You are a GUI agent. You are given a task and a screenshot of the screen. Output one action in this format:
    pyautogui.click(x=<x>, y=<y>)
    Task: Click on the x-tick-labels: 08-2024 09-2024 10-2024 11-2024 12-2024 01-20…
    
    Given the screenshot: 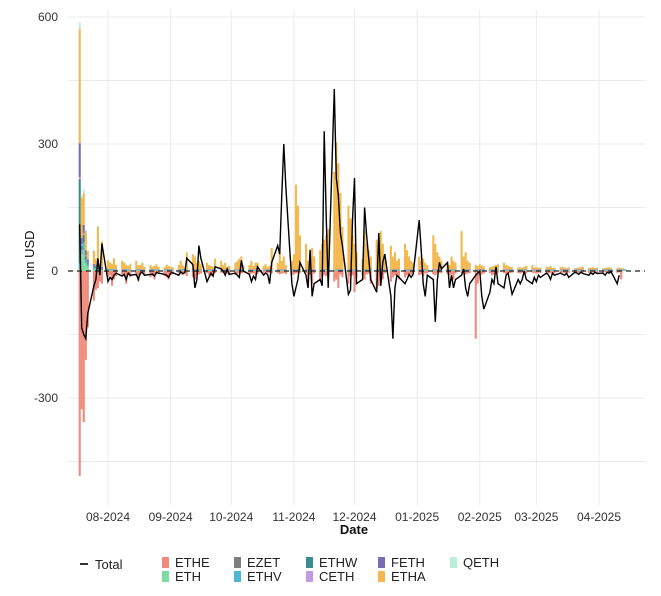 What is the action you would take?
    pyautogui.click(x=353, y=517)
    